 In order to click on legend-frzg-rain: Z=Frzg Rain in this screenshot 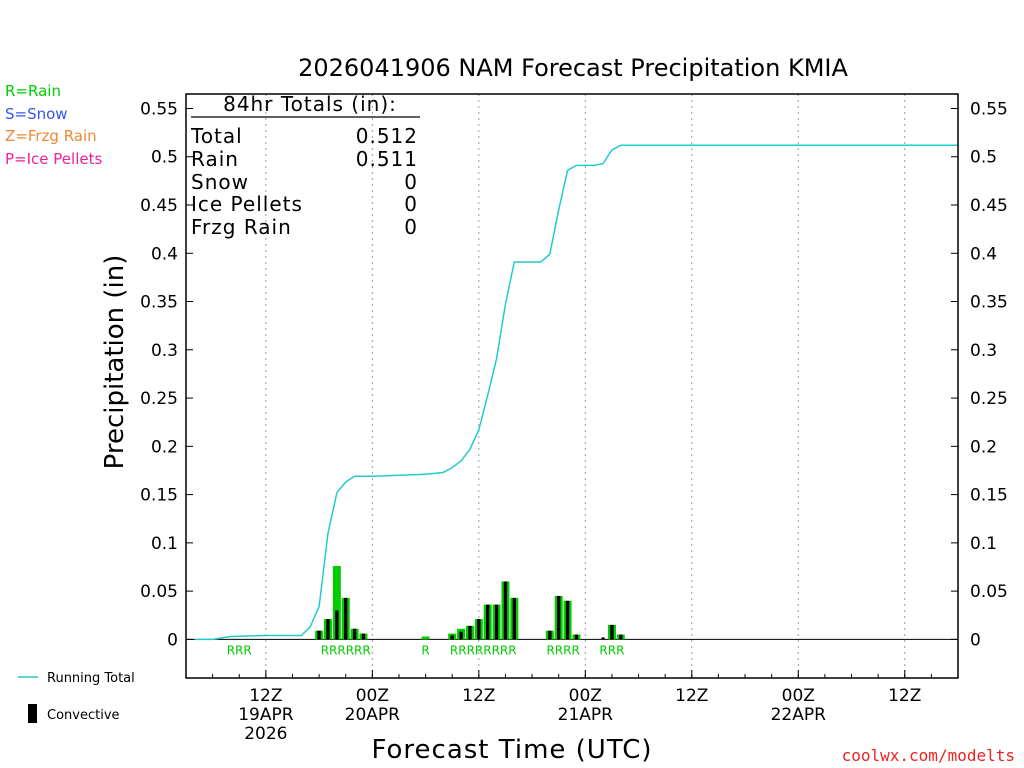, I will do `click(51, 136)`.